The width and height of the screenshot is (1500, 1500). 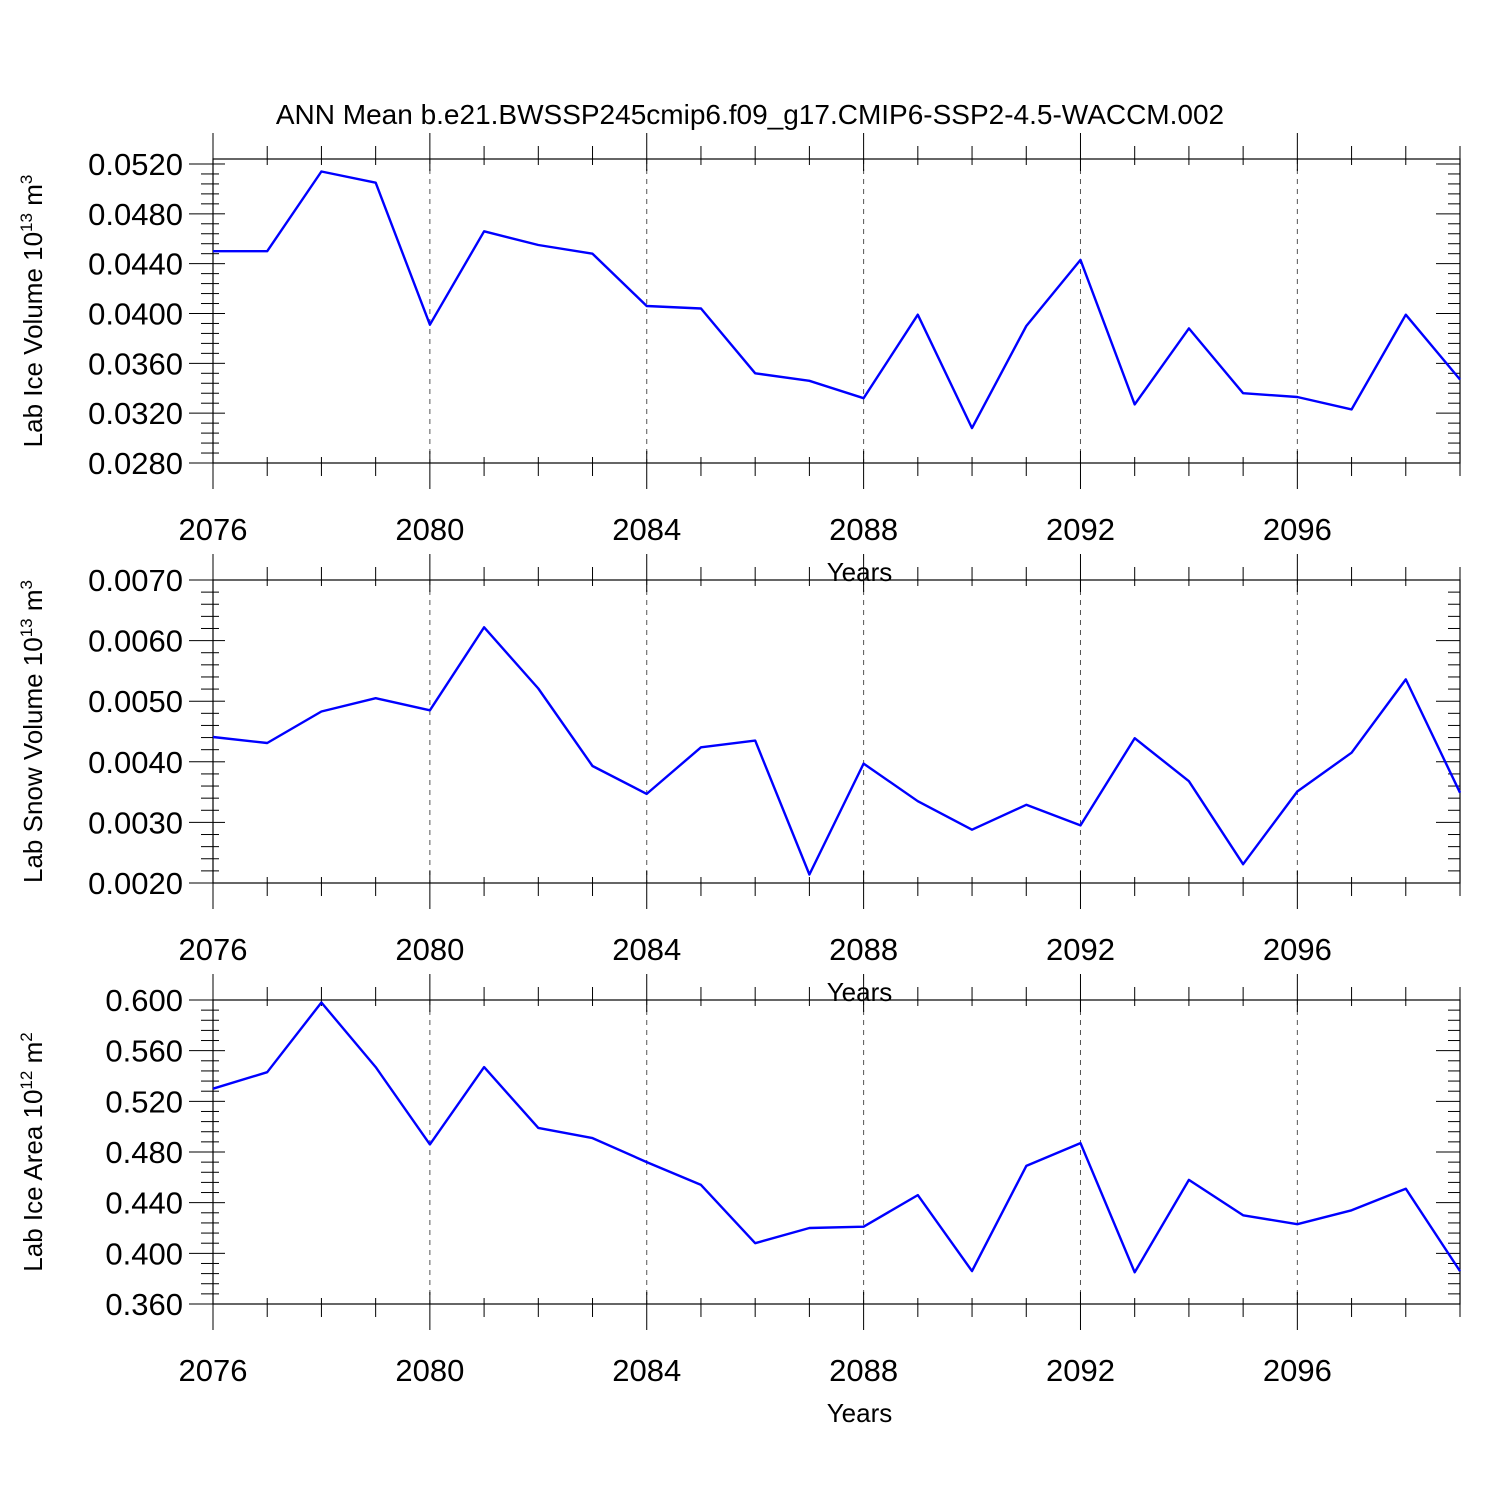 What do you see at coordinates (135, 214) in the screenshot?
I see `y-tick-label: 0.0480` at bounding box center [135, 214].